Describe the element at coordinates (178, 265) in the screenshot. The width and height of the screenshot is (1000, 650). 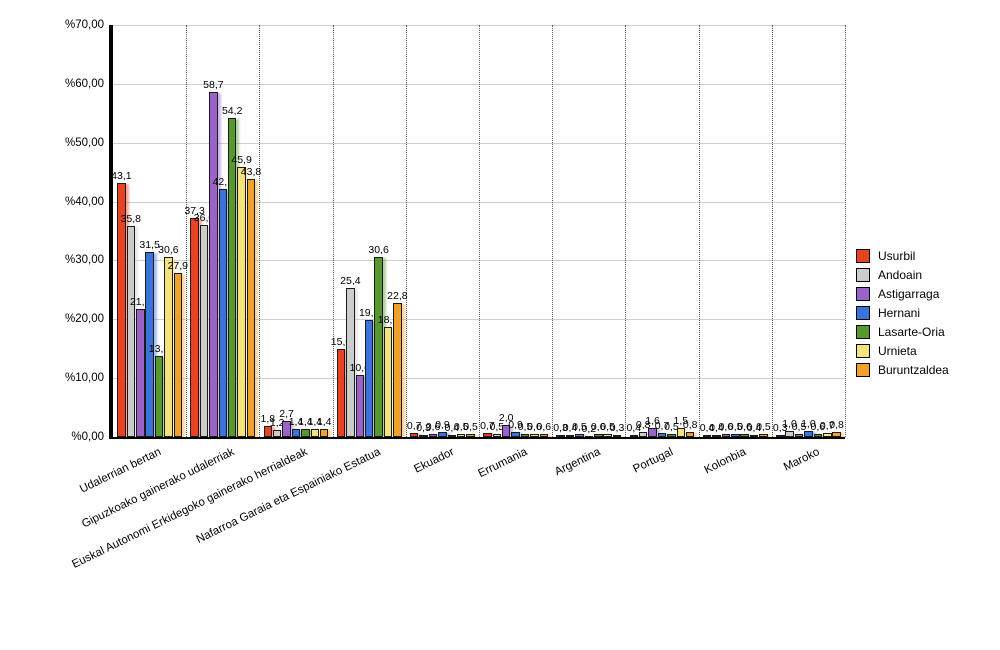
I see `bar-value-label: 27,9` at that location.